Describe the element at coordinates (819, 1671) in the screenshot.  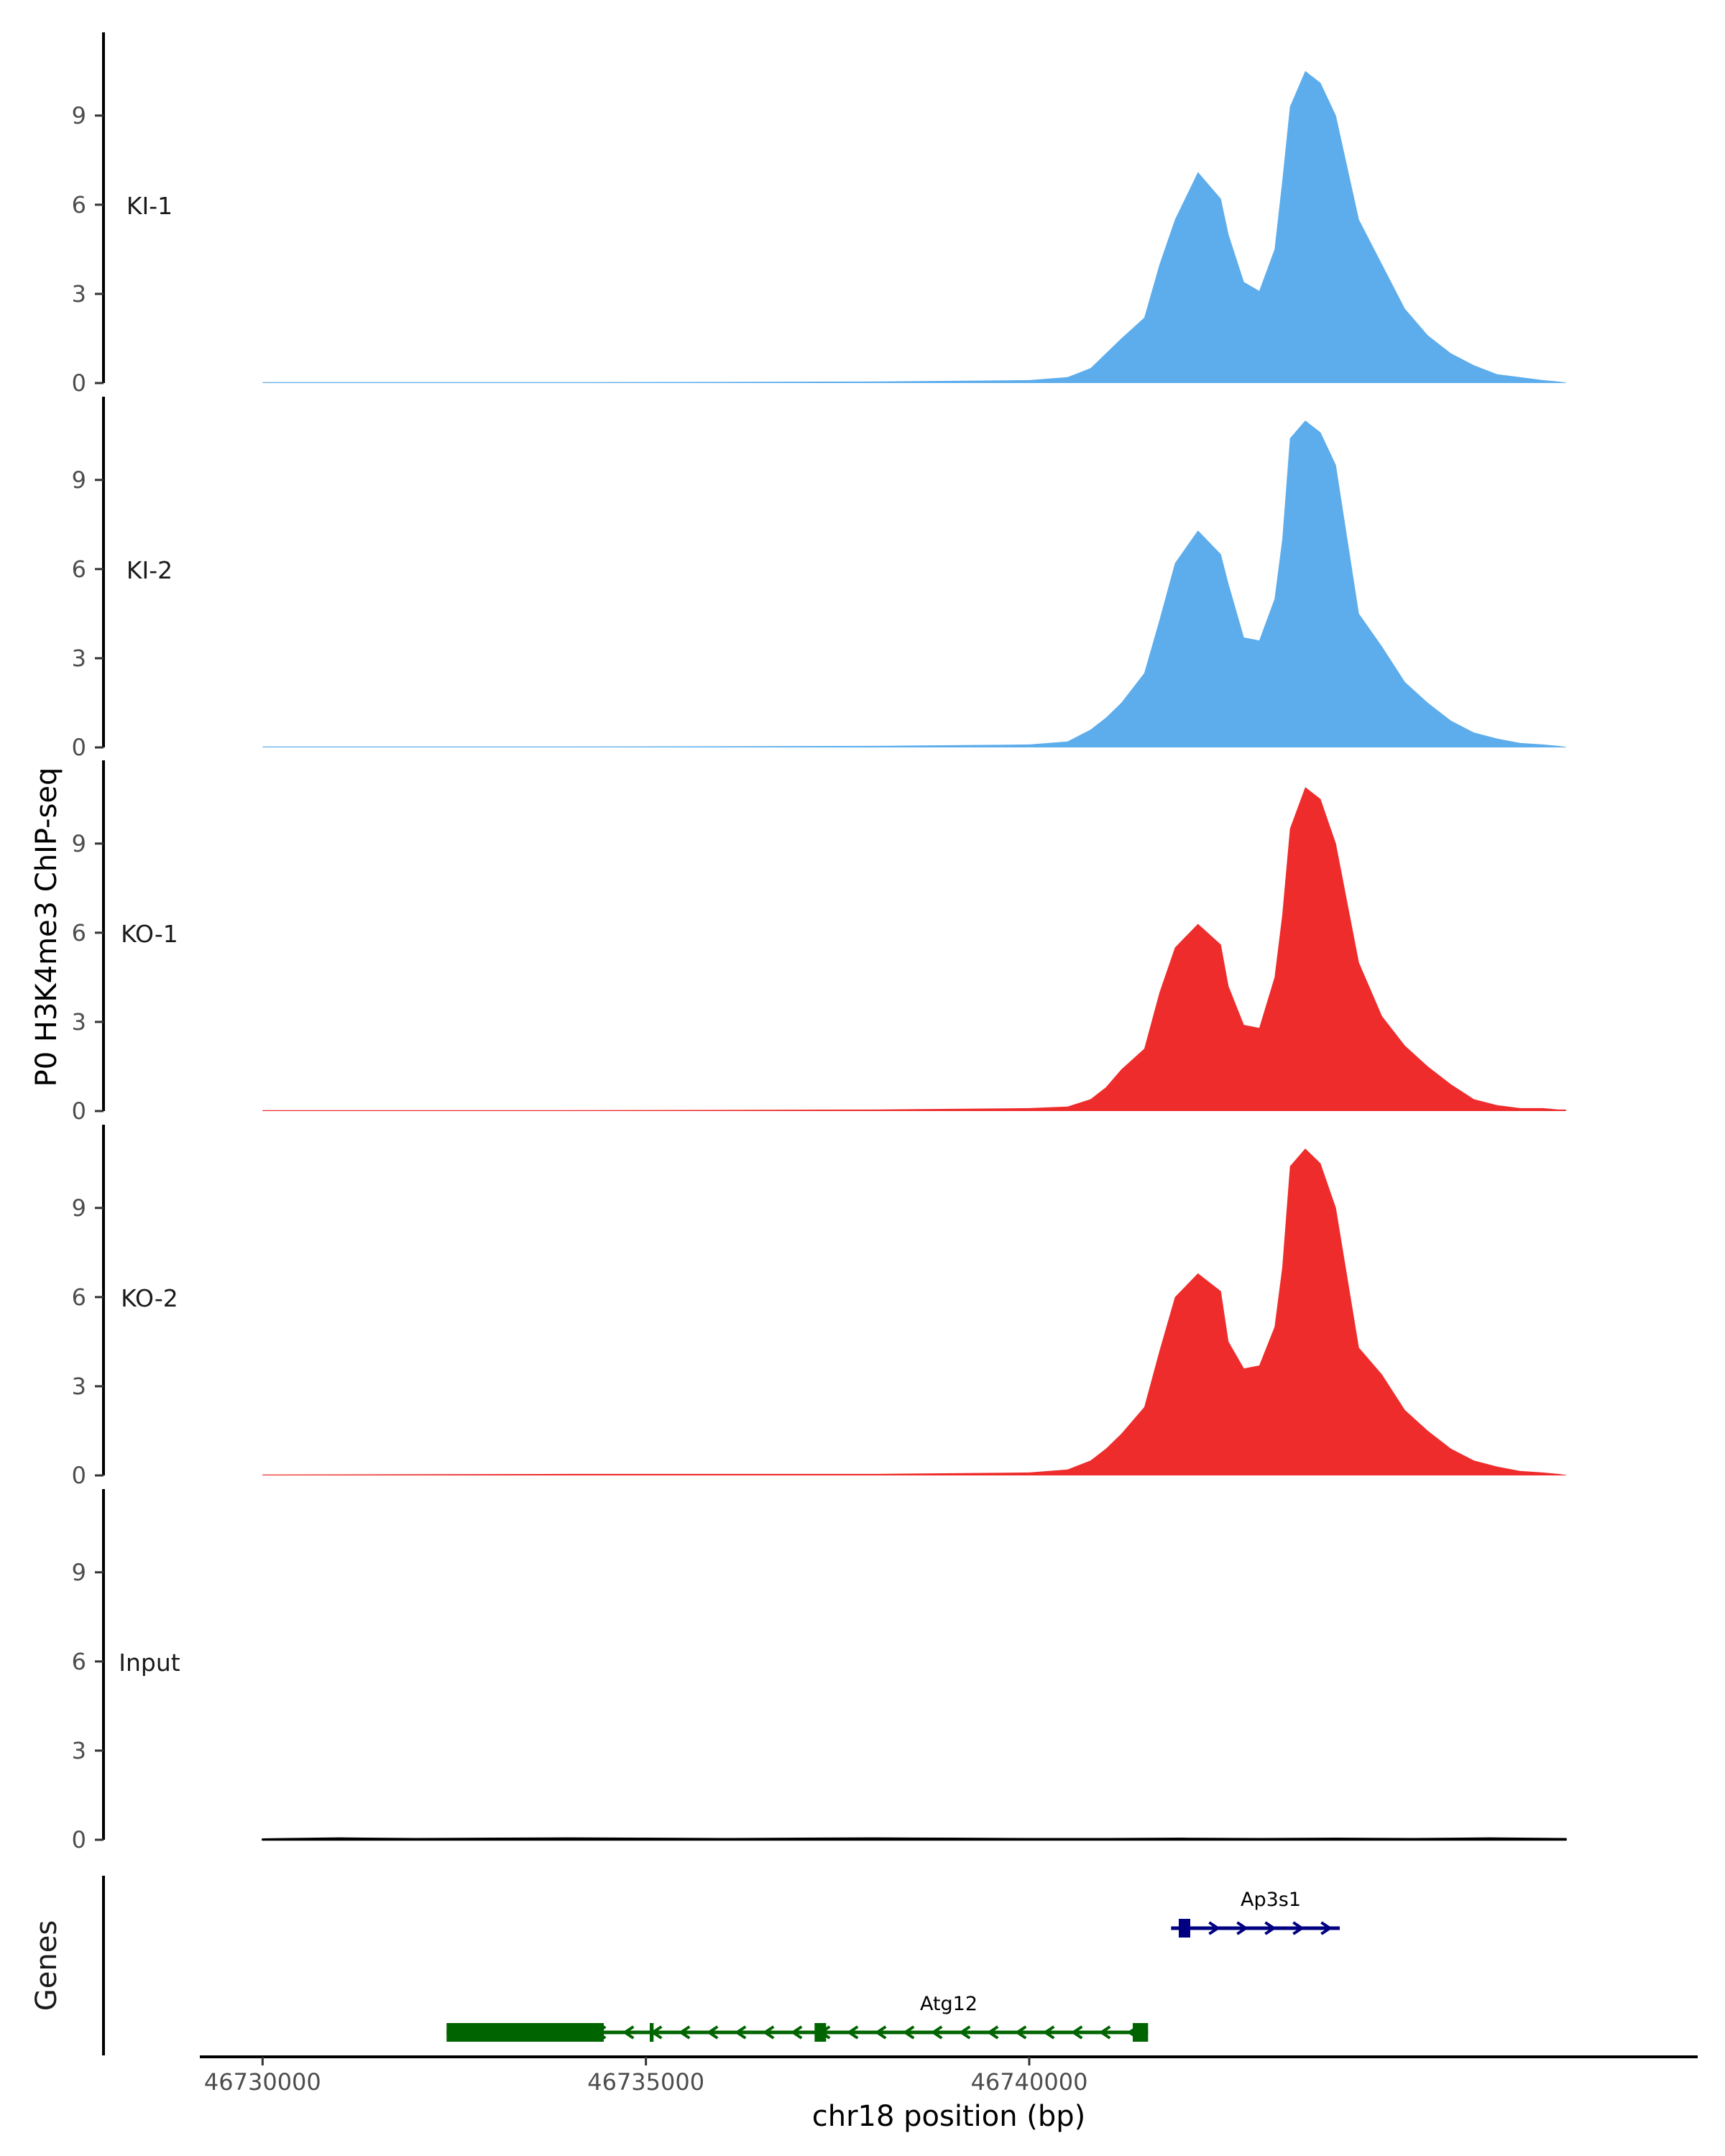
I see `track-input: 0 3 6 9 Input` at that location.